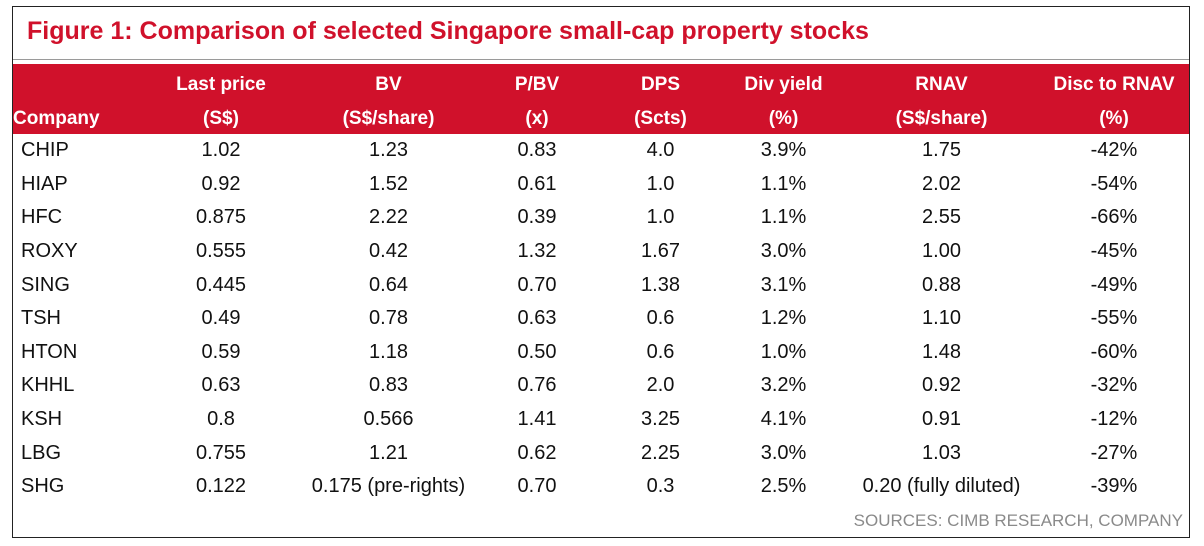 Image resolution: width=1204 pixels, height=546 pixels. Describe the element at coordinates (1114, 486) in the screenshot. I see `cell-disc-to-rnav: -39%` at that location.